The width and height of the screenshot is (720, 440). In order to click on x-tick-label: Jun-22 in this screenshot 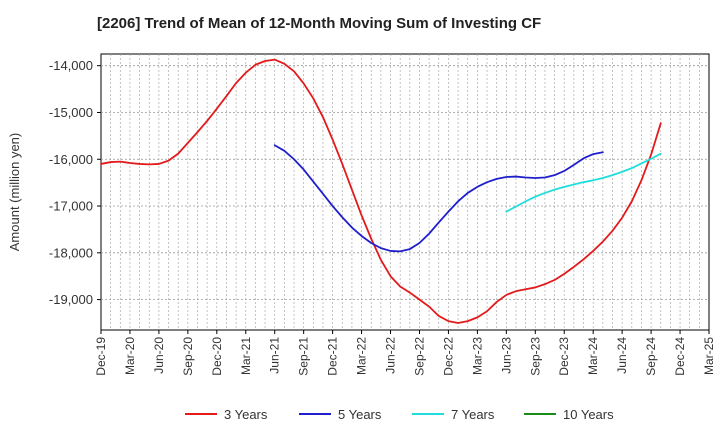, I will do `click(391, 355)`.